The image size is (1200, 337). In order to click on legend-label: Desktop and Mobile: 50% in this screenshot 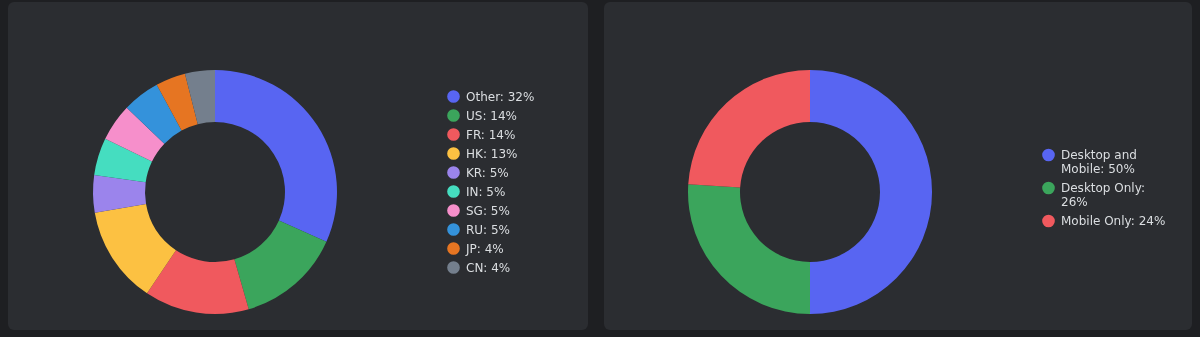, I will do `click(1099, 162)`.